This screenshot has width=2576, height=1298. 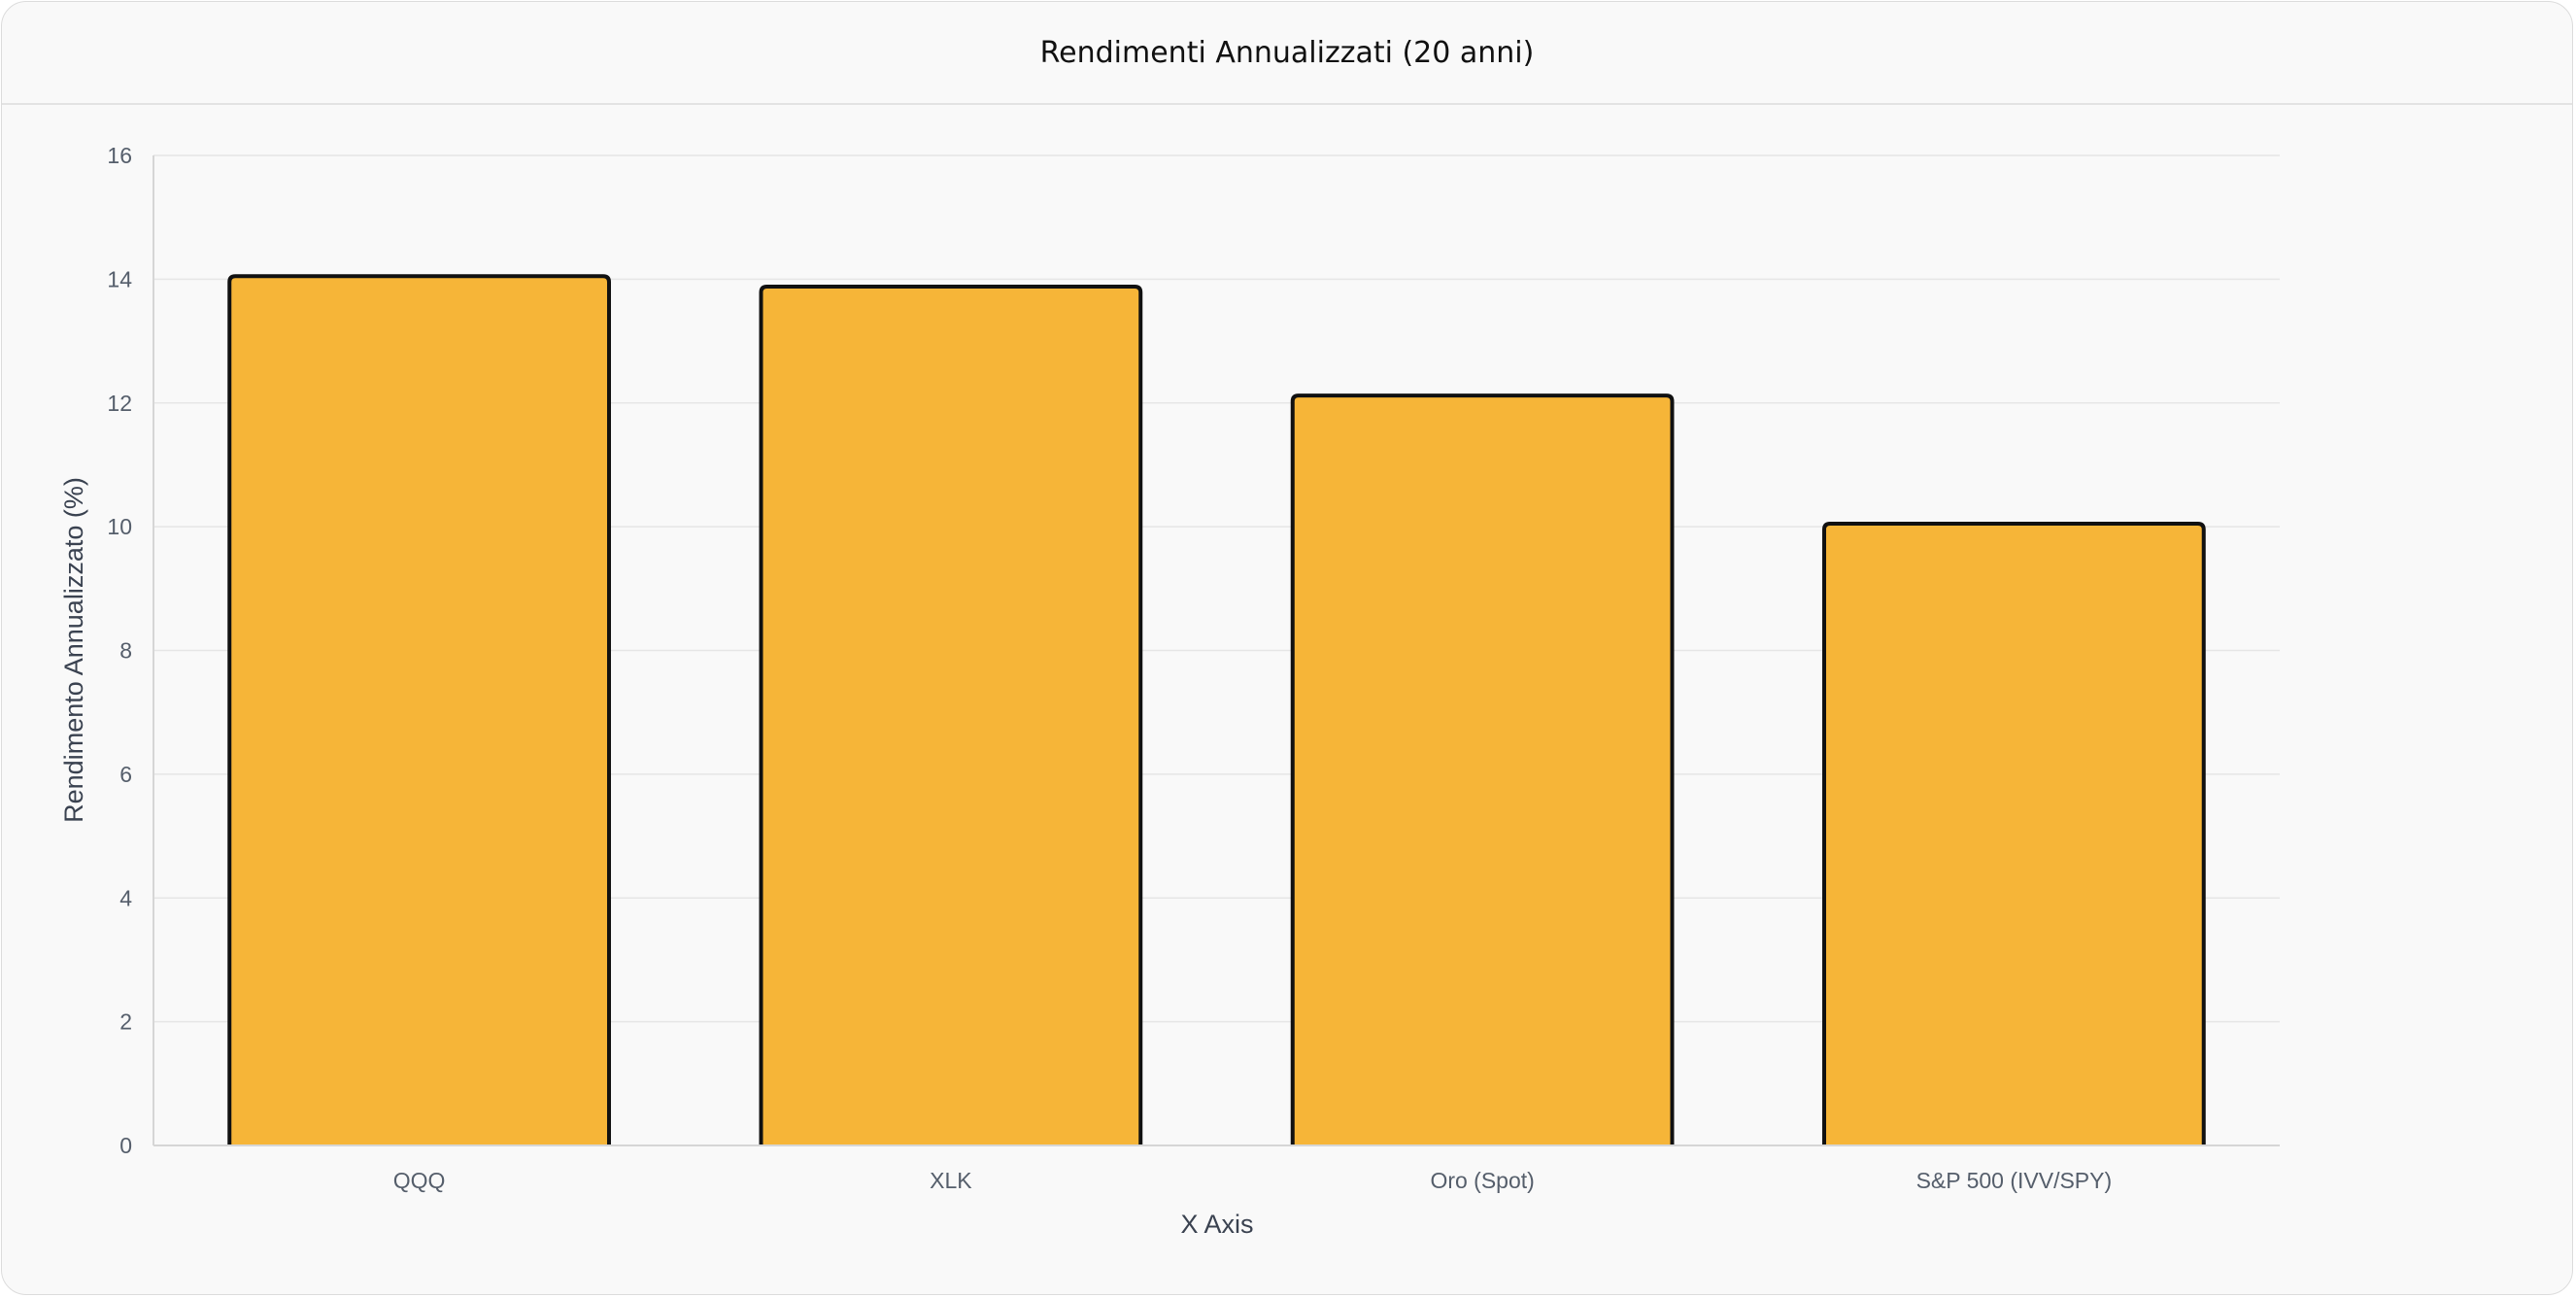 What do you see at coordinates (125, 897) in the screenshot?
I see `y-tick-label: 4` at bounding box center [125, 897].